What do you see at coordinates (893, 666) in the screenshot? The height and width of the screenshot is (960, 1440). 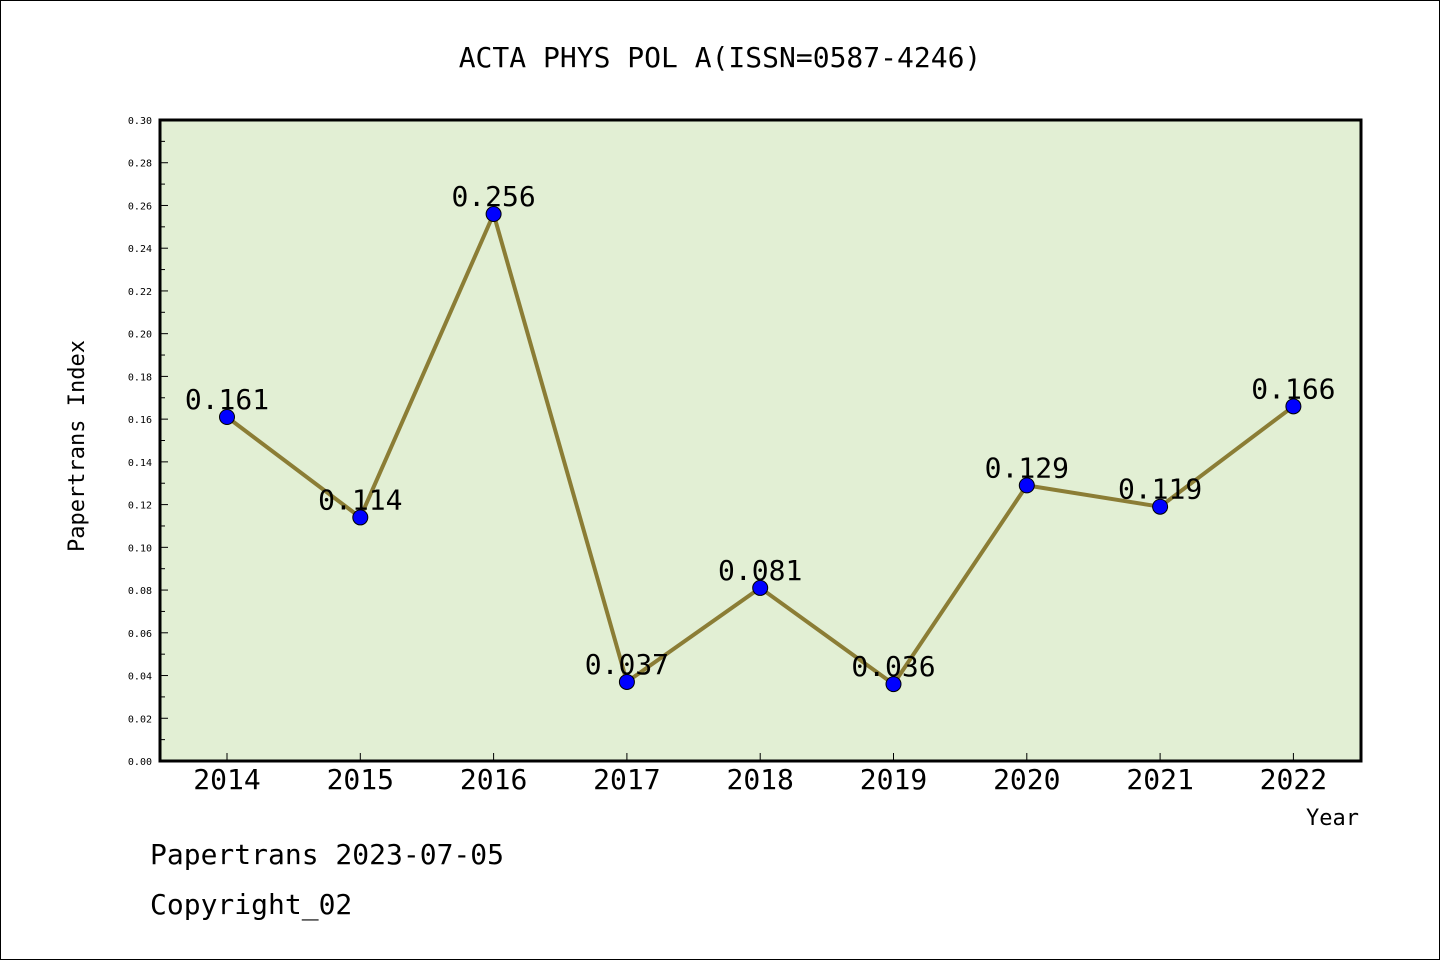 I see `data-label: 0.036` at bounding box center [893, 666].